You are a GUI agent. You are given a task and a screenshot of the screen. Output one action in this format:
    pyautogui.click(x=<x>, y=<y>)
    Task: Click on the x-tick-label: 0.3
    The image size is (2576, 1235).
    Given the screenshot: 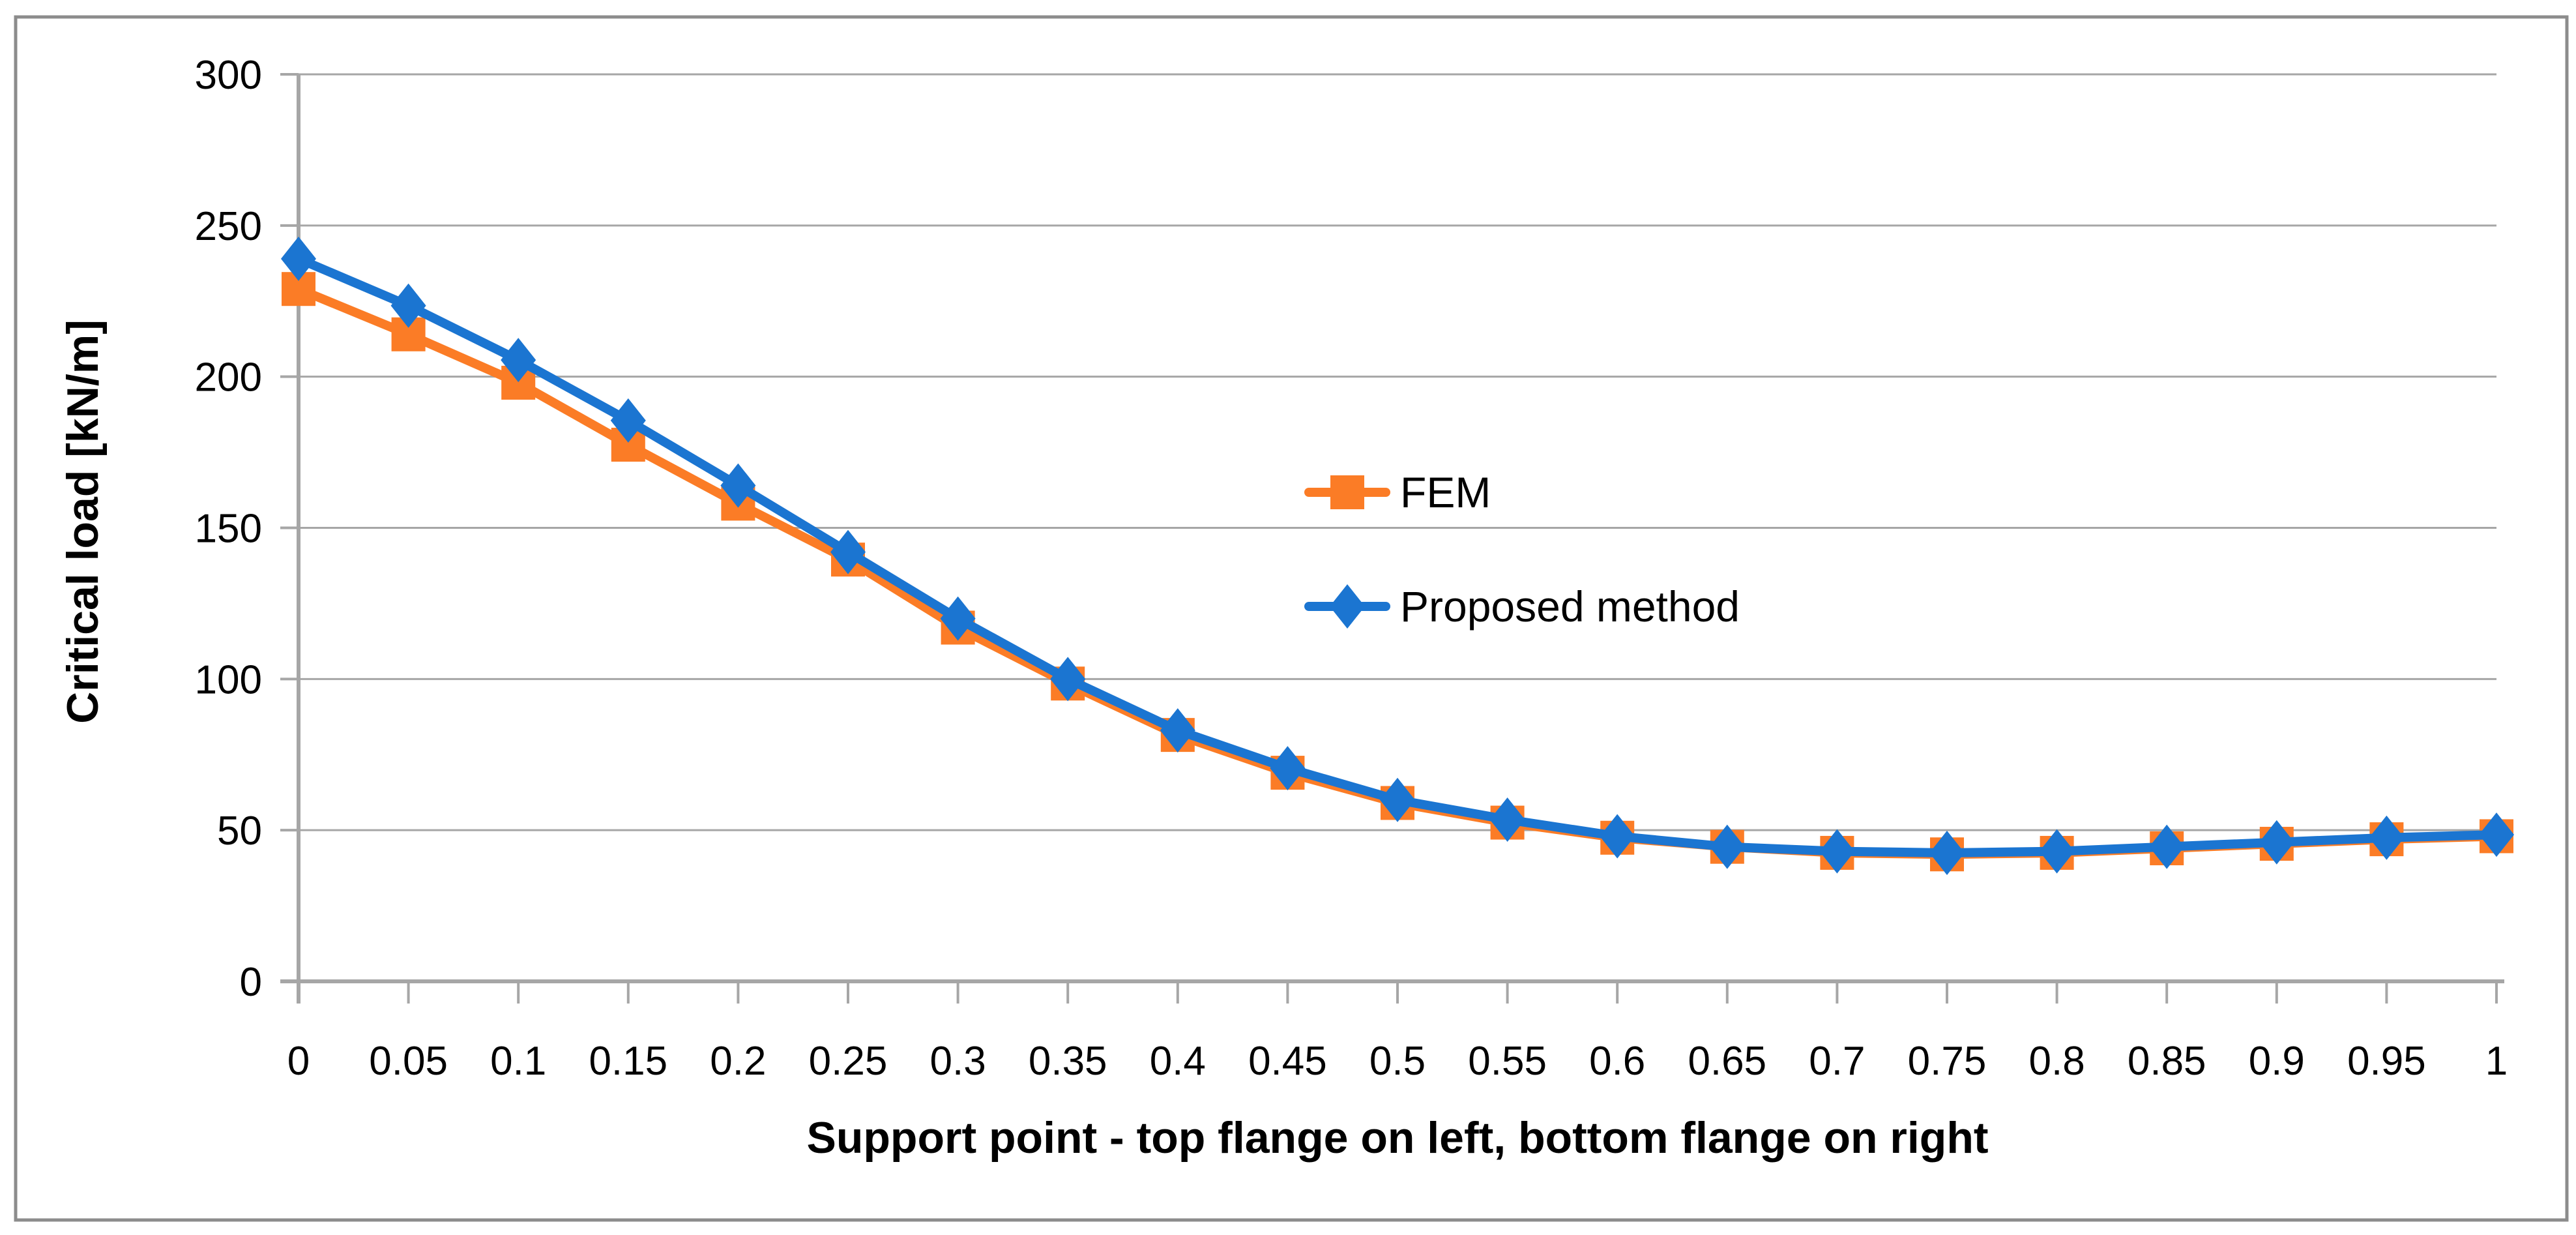 What is the action you would take?
    pyautogui.click(x=957, y=1061)
    